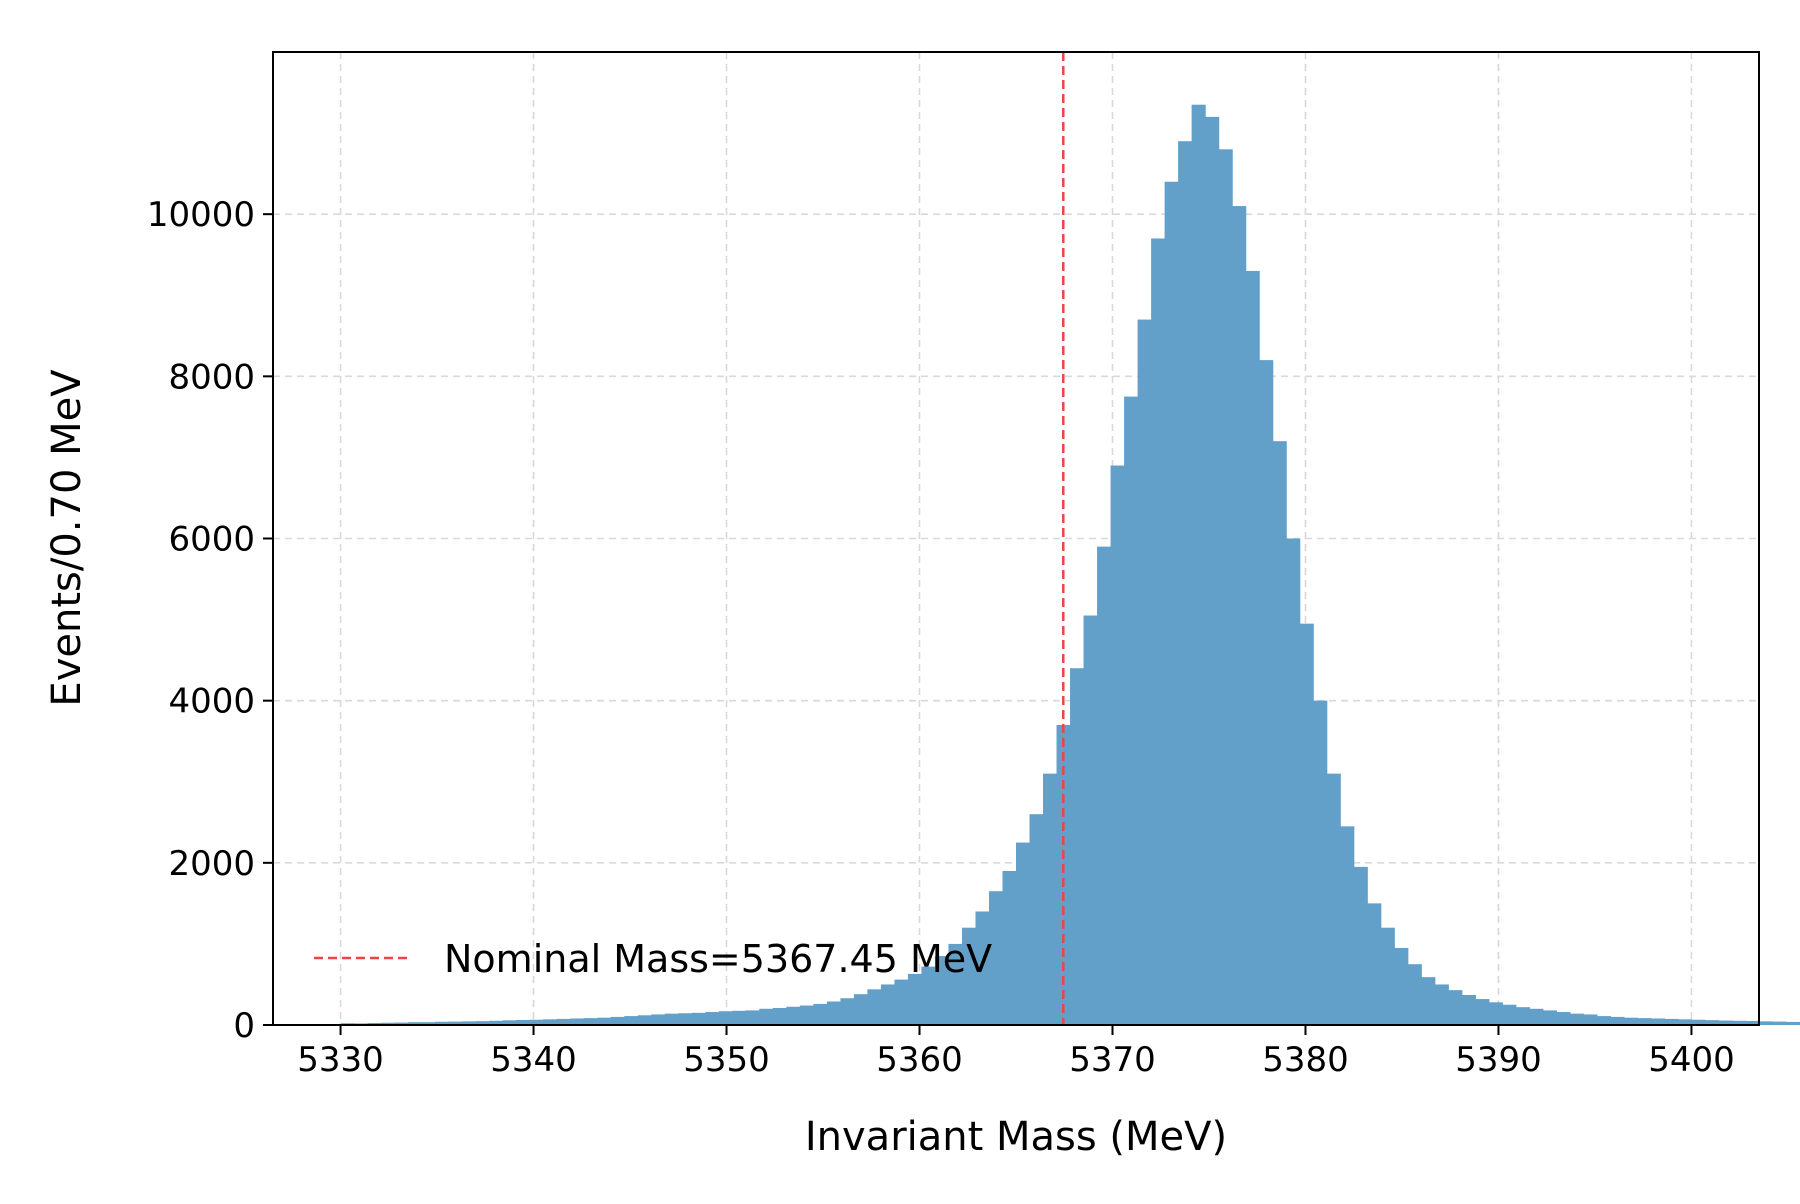 The image size is (1800, 1204). What do you see at coordinates (1112, 1060) in the screenshot?
I see `x-tick-label: 5370` at bounding box center [1112, 1060].